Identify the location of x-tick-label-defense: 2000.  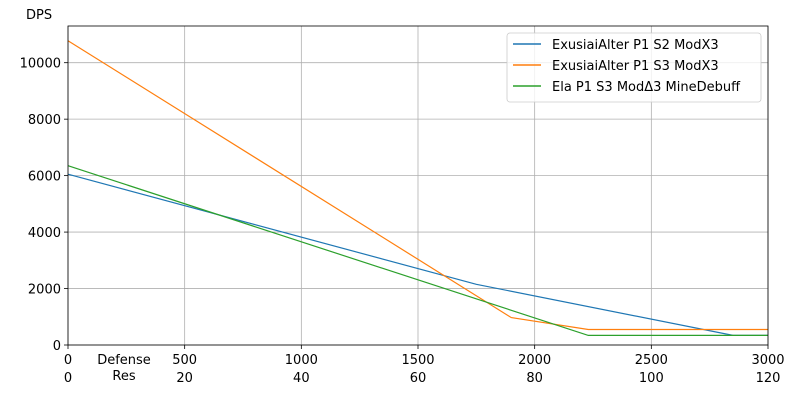
(534, 360).